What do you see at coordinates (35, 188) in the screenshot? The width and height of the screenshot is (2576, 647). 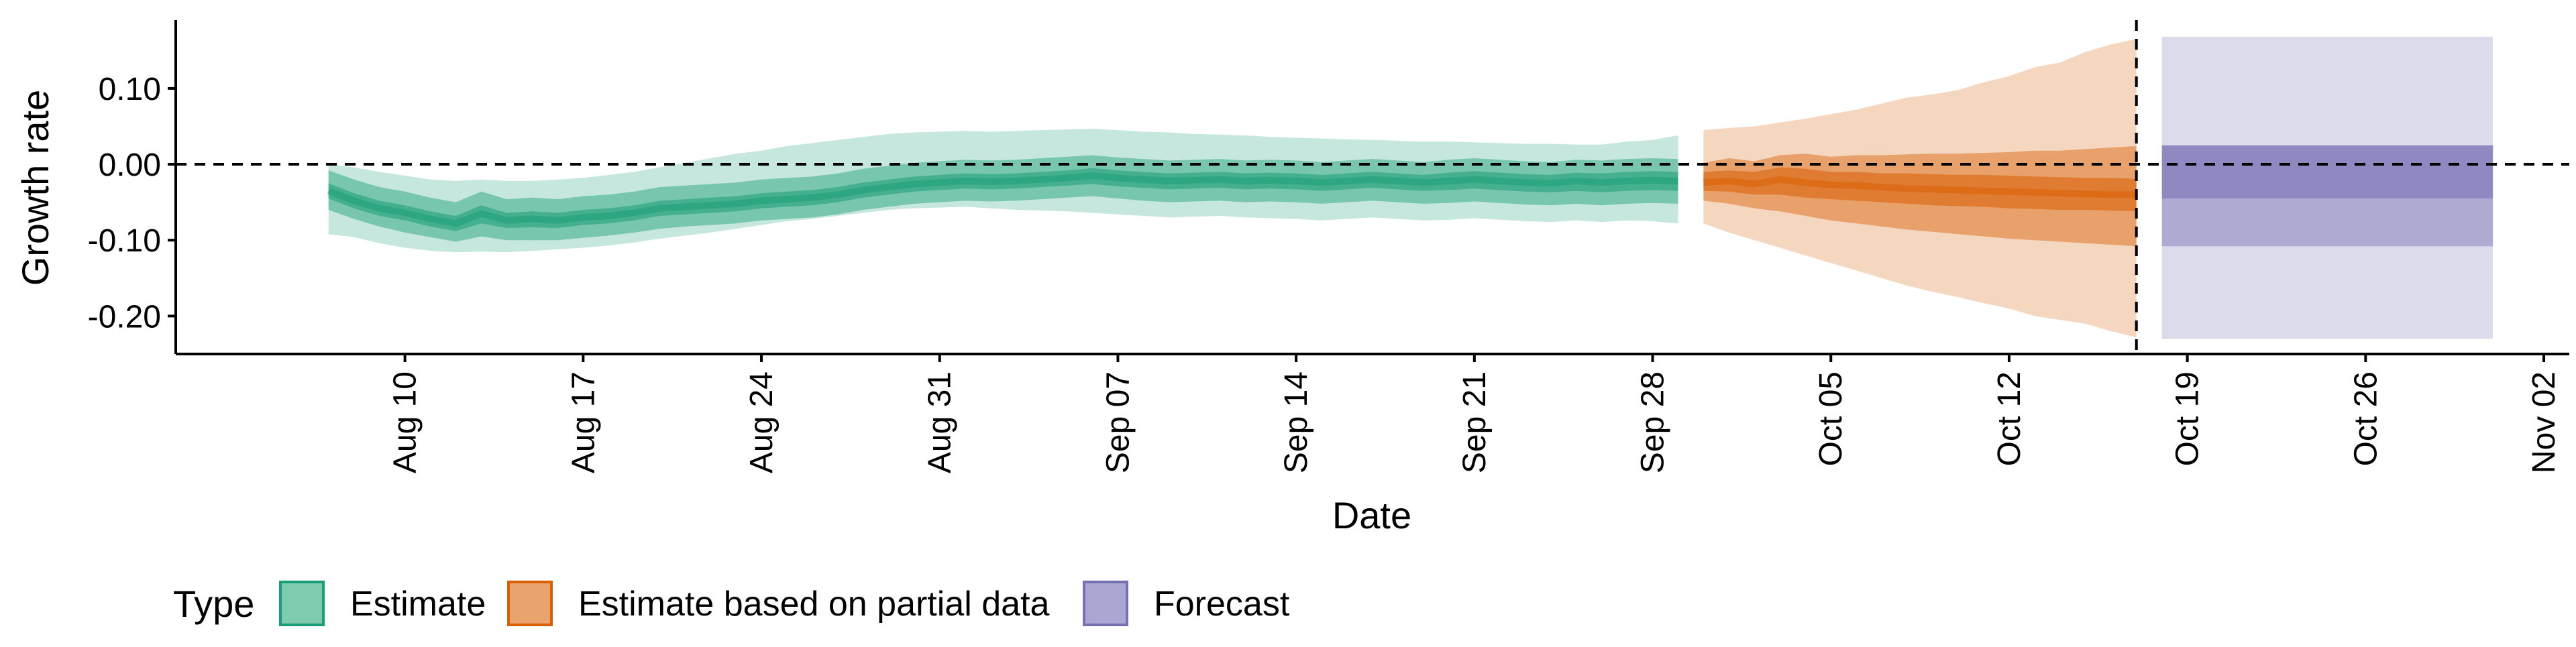 I see `y-axis-title: Growth rate` at bounding box center [35, 188].